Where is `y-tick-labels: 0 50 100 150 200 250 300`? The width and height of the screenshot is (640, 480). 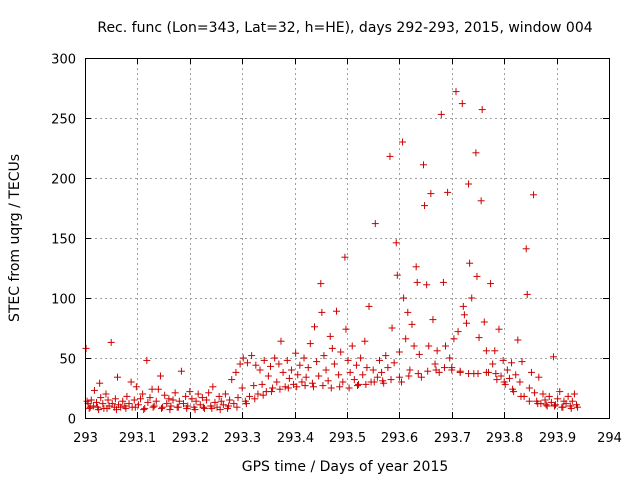
y-tick-labels: 0 50 100 150 200 250 300 is located at coordinates (63, 240).